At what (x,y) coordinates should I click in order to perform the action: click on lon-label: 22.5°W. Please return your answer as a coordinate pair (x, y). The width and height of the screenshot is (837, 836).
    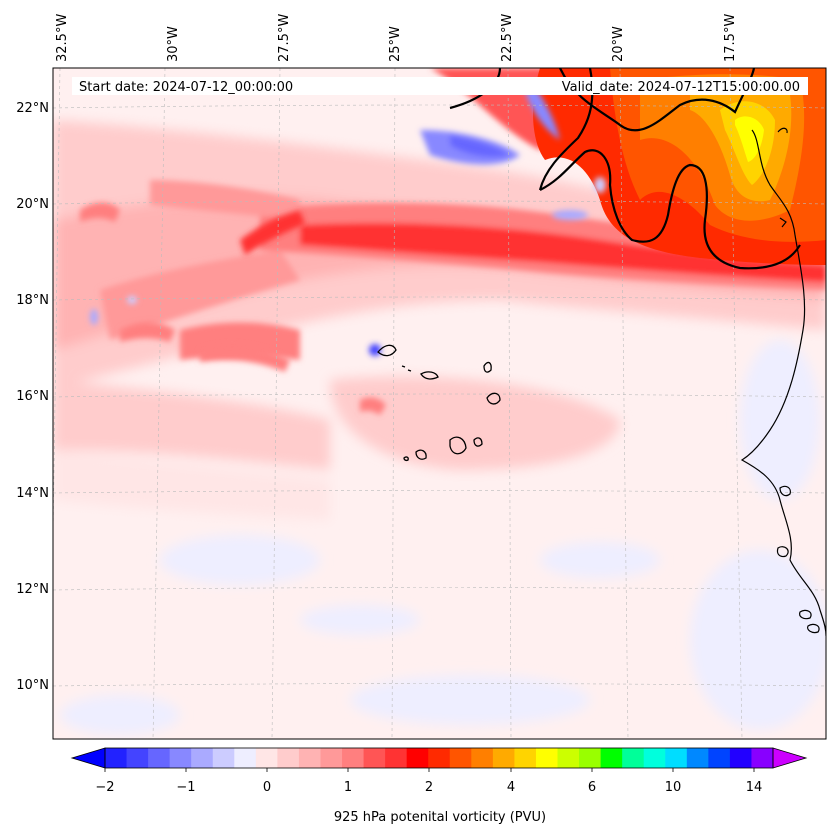
    Looking at the image, I should click on (507, 38).